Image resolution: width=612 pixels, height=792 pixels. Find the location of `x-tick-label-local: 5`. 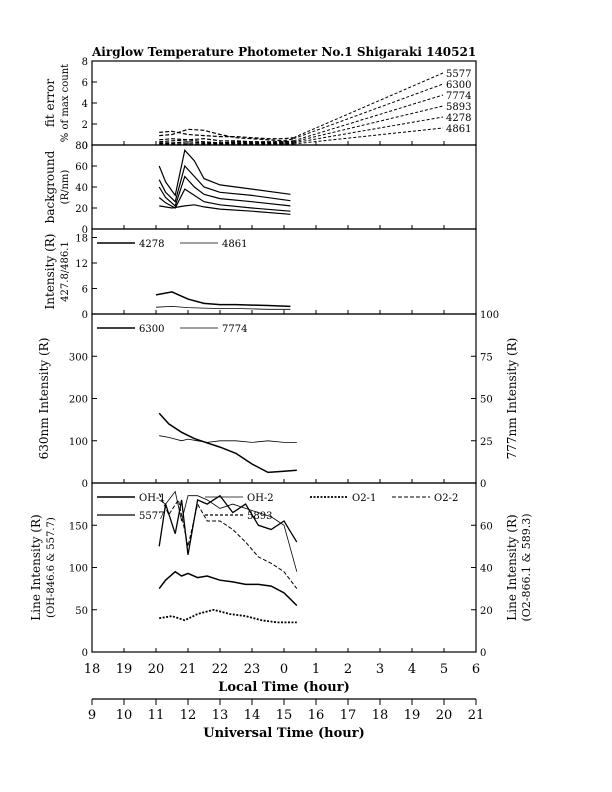

x-tick-label-local: 5 is located at coordinates (444, 669).